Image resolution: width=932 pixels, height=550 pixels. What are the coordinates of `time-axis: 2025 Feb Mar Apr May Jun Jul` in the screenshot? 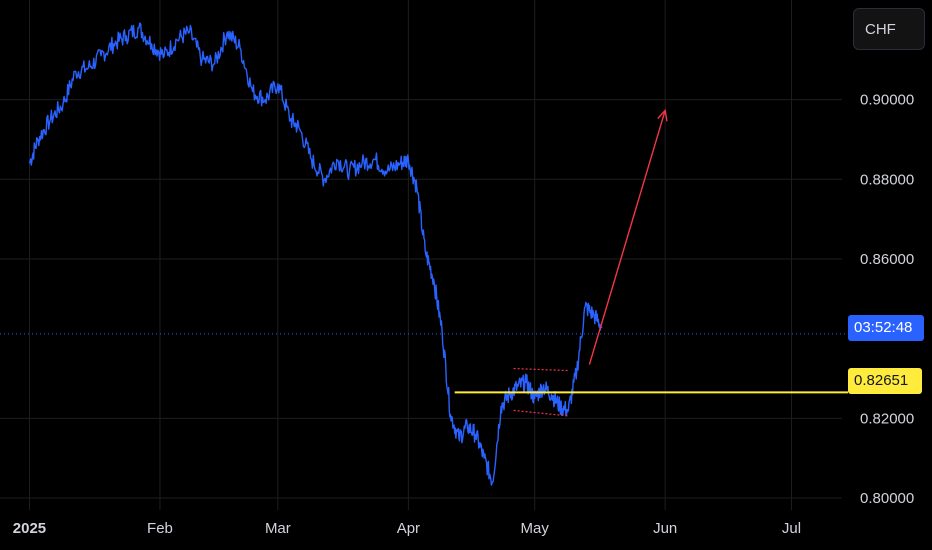 It's located at (407, 528).